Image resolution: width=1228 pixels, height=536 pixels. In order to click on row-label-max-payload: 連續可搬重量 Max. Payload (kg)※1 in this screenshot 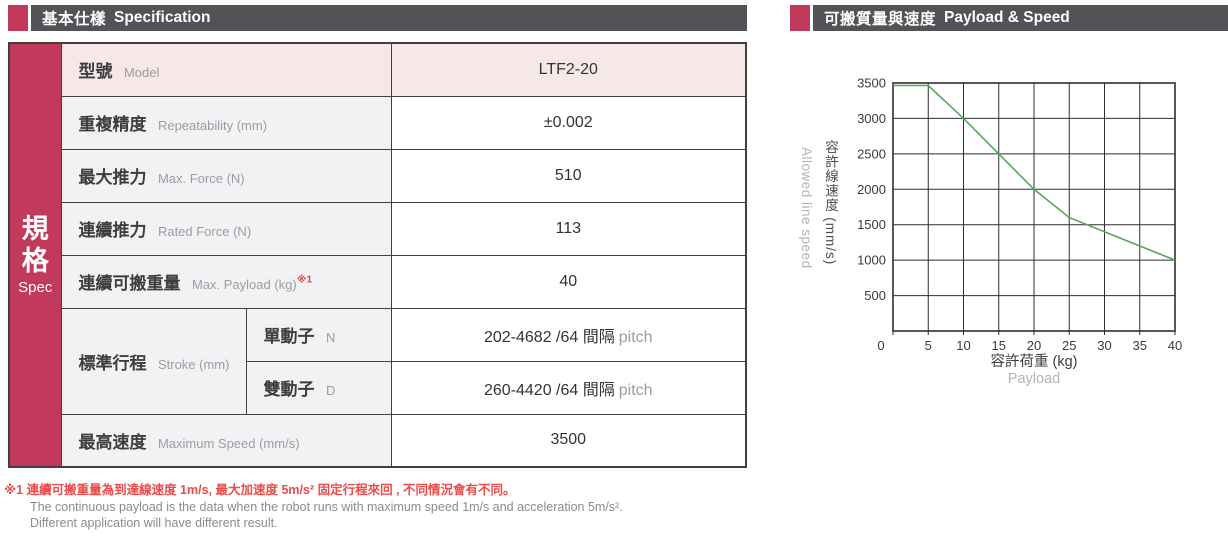, I will do `click(226, 281)`.